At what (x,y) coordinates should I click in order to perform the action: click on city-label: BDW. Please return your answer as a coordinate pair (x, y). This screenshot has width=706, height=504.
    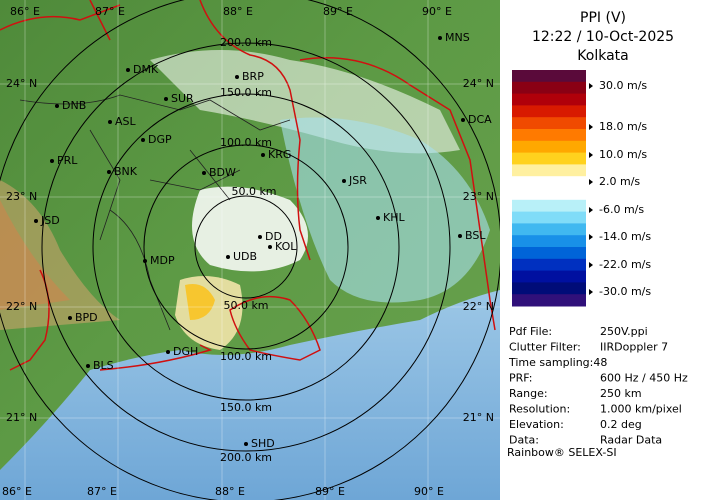
    Looking at the image, I should click on (222, 172).